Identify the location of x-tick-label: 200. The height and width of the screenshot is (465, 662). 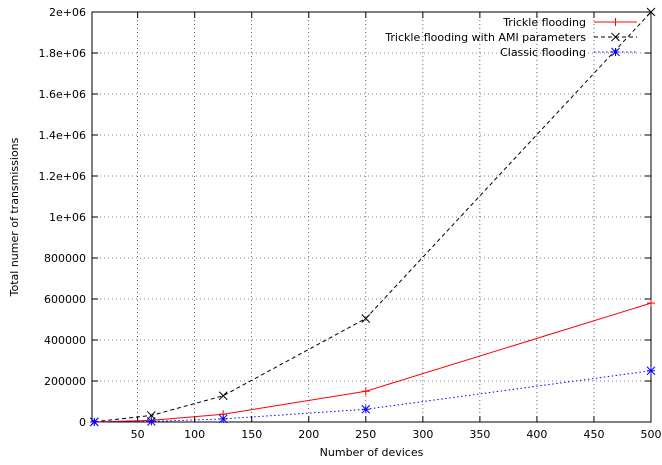
(308, 434).